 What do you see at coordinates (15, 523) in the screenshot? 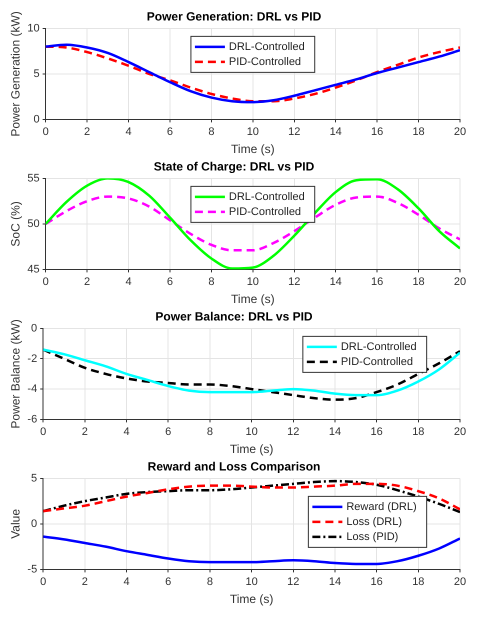
I see `y-axis-title: Value` at bounding box center [15, 523].